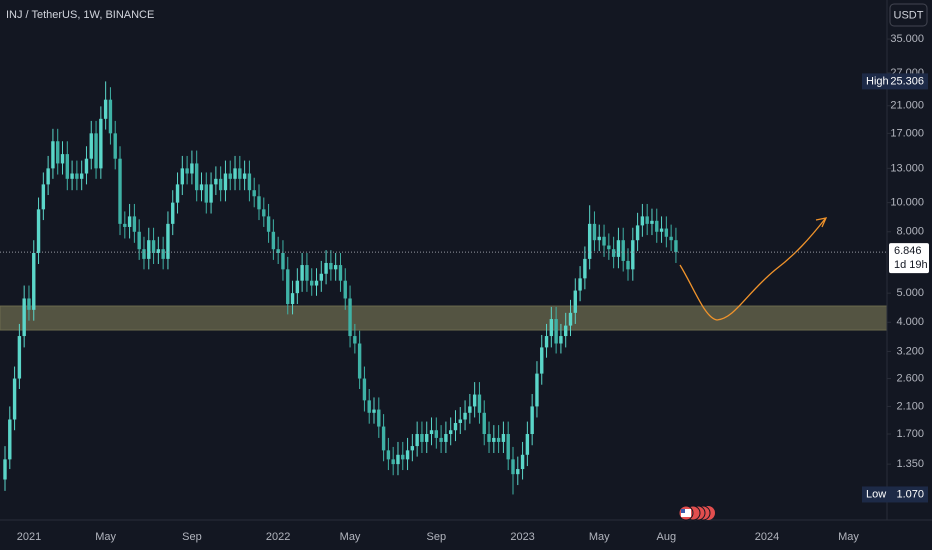 The height and width of the screenshot is (550, 932). I want to click on y-tick-label: 2.100, so click(910, 406).